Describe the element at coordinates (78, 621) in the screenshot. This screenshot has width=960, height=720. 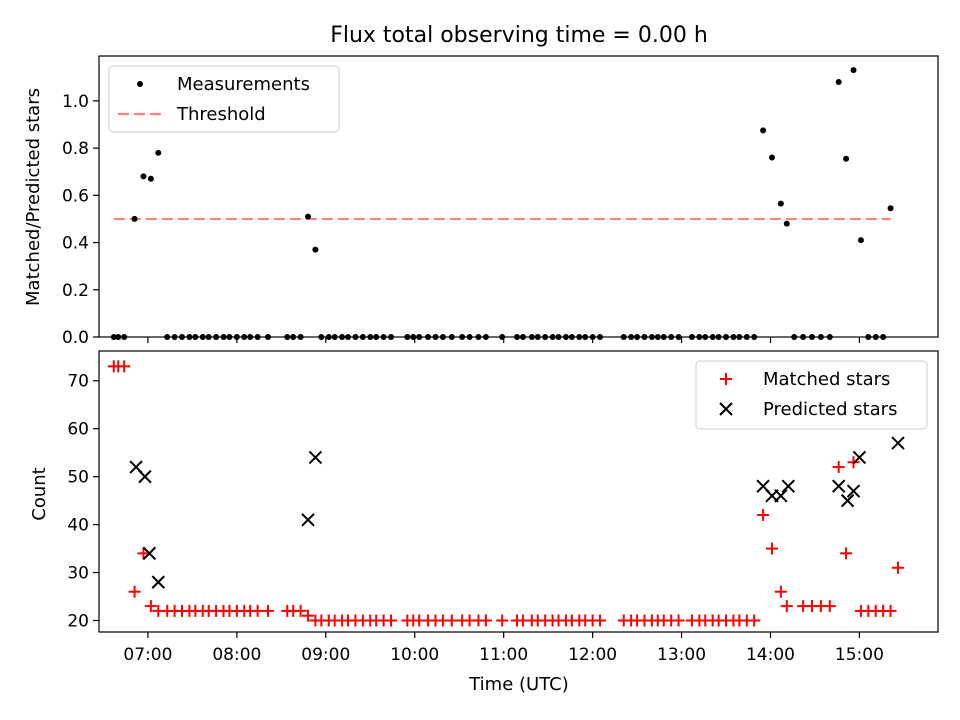
I see `bottom-y-tick-label: 20` at that location.